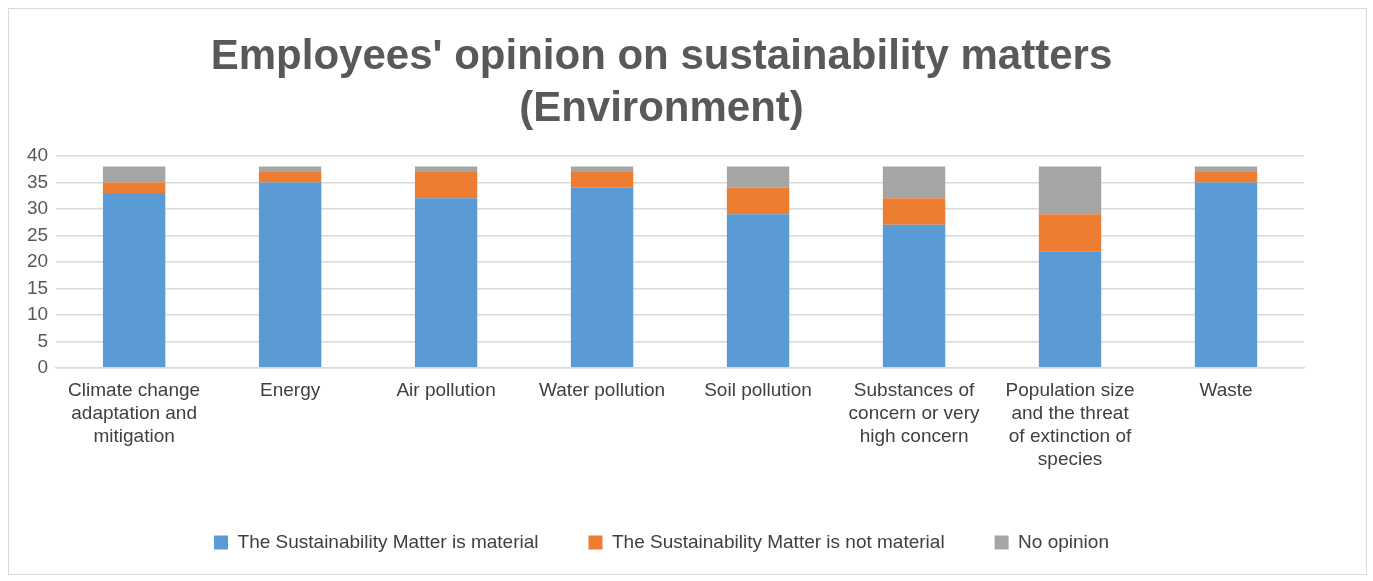 Image resolution: width=1373 pixels, height=581 pixels. What do you see at coordinates (37, 287) in the screenshot?
I see `y-tick-label: 15` at bounding box center [37, 287].